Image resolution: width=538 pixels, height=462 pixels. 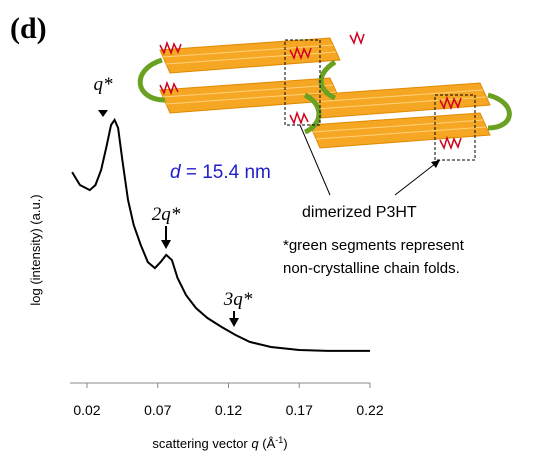 What do you see at coordinates (369, 410) in the screenshot?
I see `x-tick-label: 0.22` at bounding box center [369, 410].